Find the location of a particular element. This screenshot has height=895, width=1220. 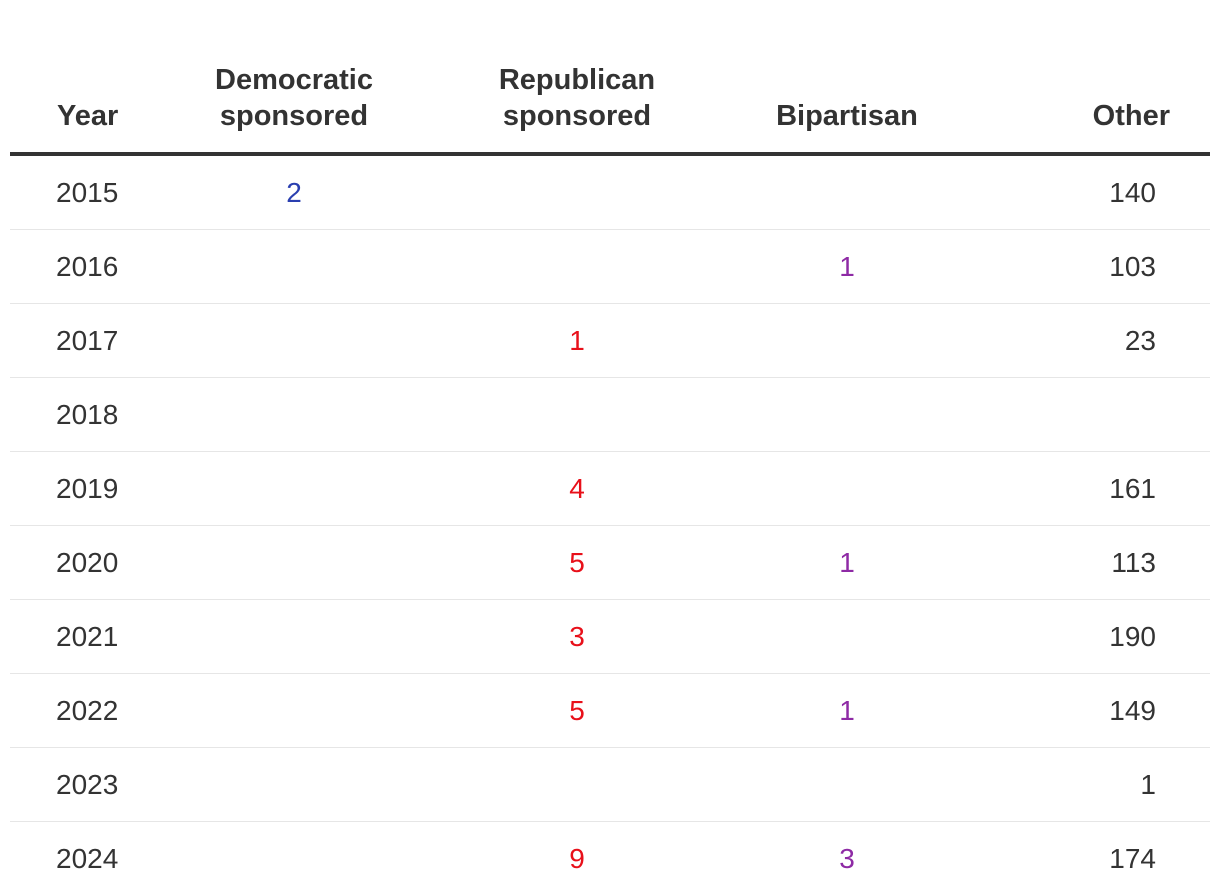

cell-year-value: 2019 is located at coordinates (87, 488).